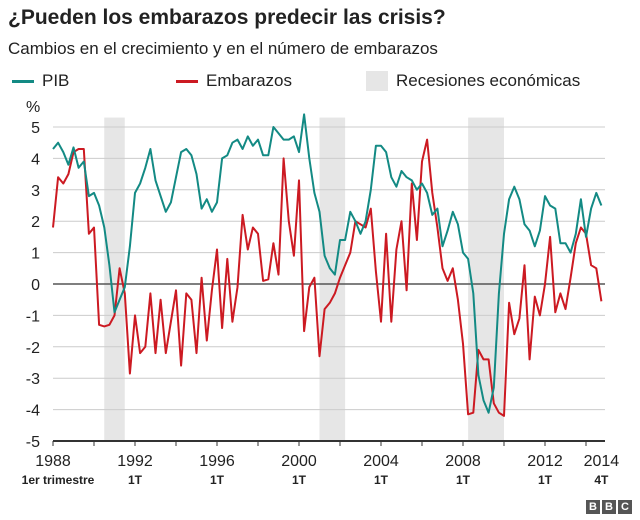 The width and height of the screenshot is (640, 520). What do you see at coordinates (40, 81) in the screenshot?
I see `legend-item-pib: PIB` at bounding box center [40, 81].